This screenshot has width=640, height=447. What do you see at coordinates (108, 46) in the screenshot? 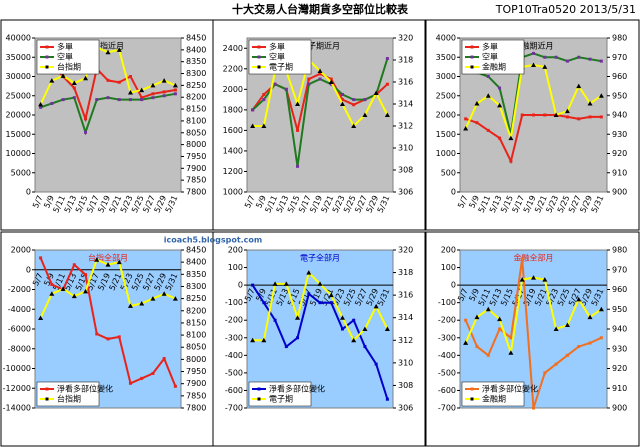
I see `chart-title: 台指近月` at bounding box center [108, 46].